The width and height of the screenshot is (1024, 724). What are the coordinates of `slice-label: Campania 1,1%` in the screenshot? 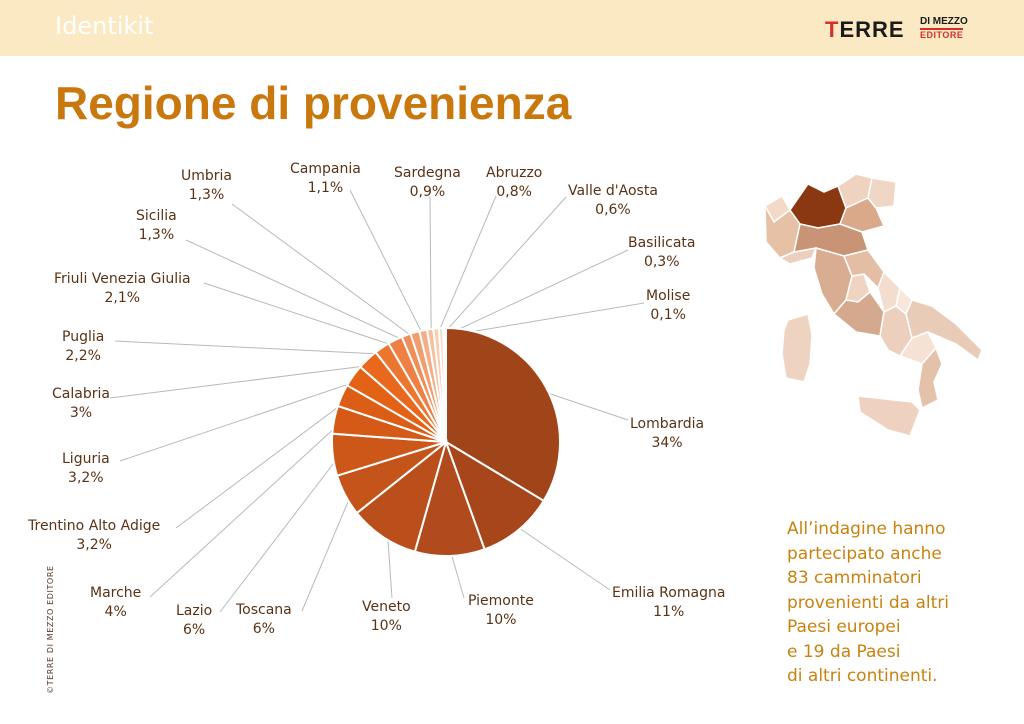 It's located at (325, 178).